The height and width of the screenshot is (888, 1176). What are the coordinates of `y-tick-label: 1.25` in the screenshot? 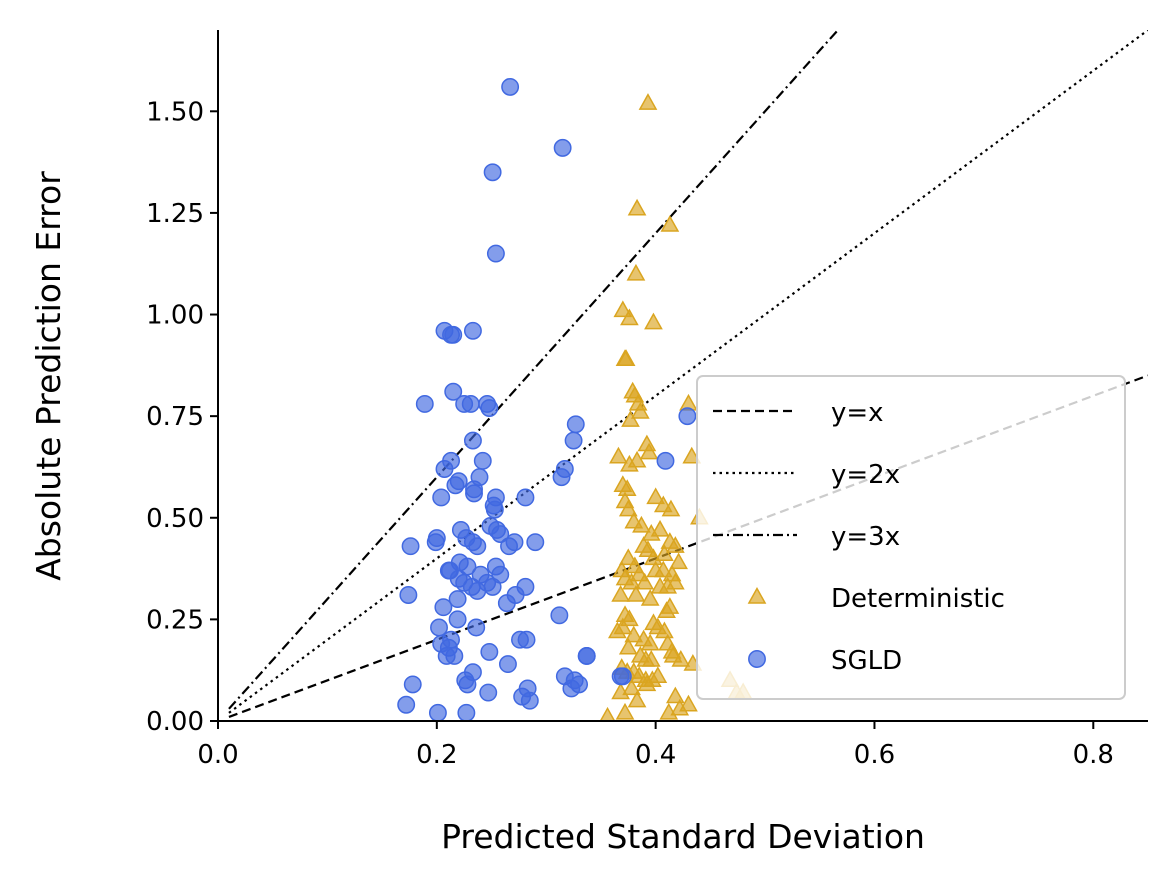 It's located at (175, 214).